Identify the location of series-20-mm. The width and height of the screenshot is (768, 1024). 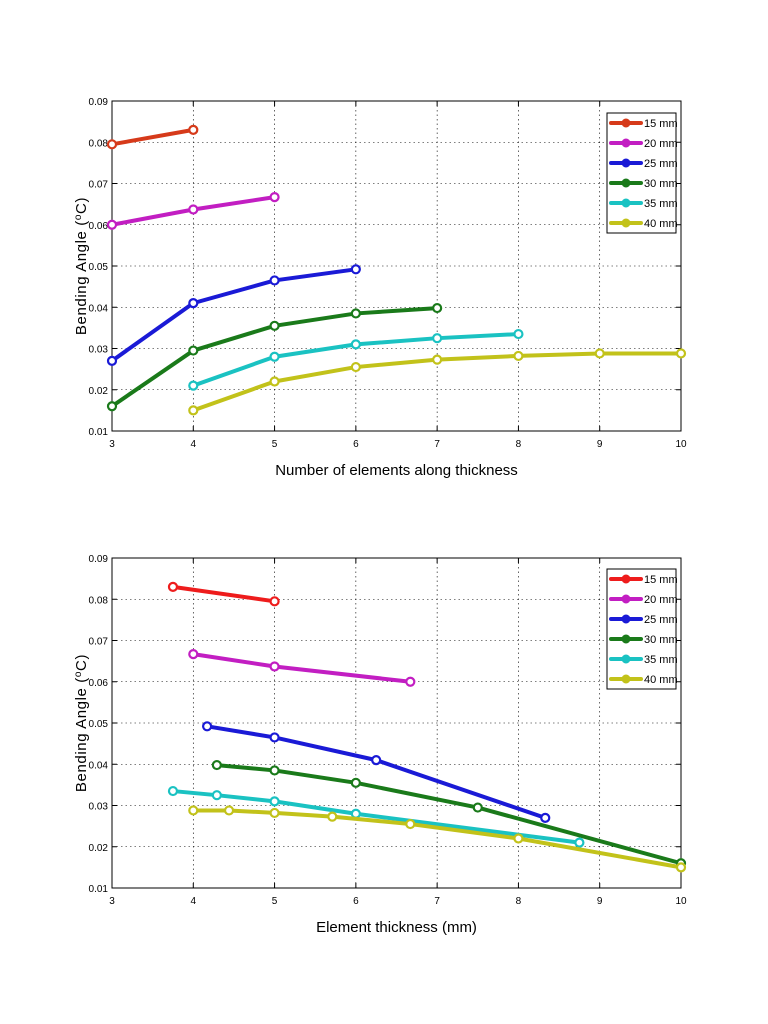
(302, 668).